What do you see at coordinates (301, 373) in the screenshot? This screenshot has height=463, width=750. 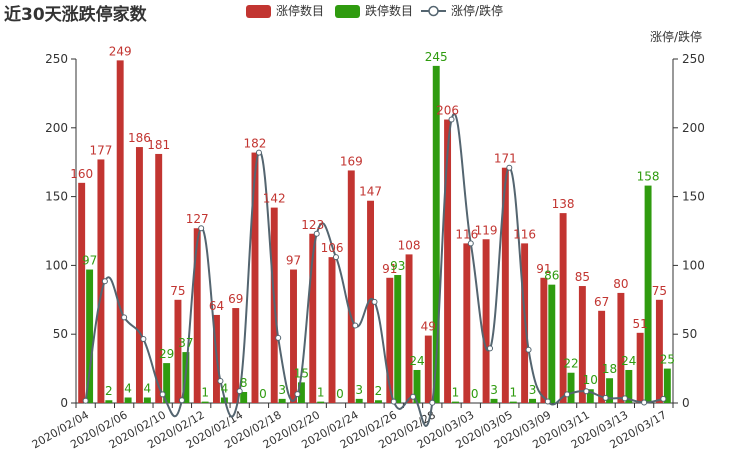 I see `data-label-limit-down: 15` at bounding box center [301, 373].